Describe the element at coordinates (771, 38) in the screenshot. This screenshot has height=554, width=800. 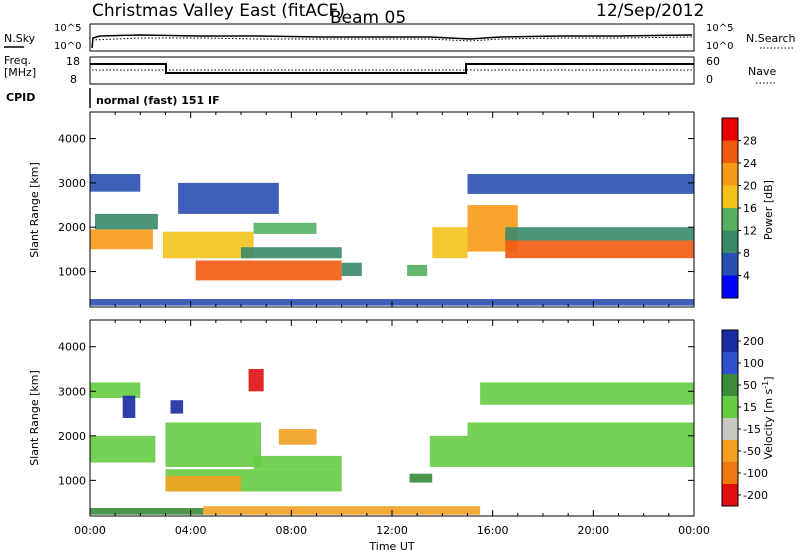
I see `nsearch-label: N.Search` at that location.